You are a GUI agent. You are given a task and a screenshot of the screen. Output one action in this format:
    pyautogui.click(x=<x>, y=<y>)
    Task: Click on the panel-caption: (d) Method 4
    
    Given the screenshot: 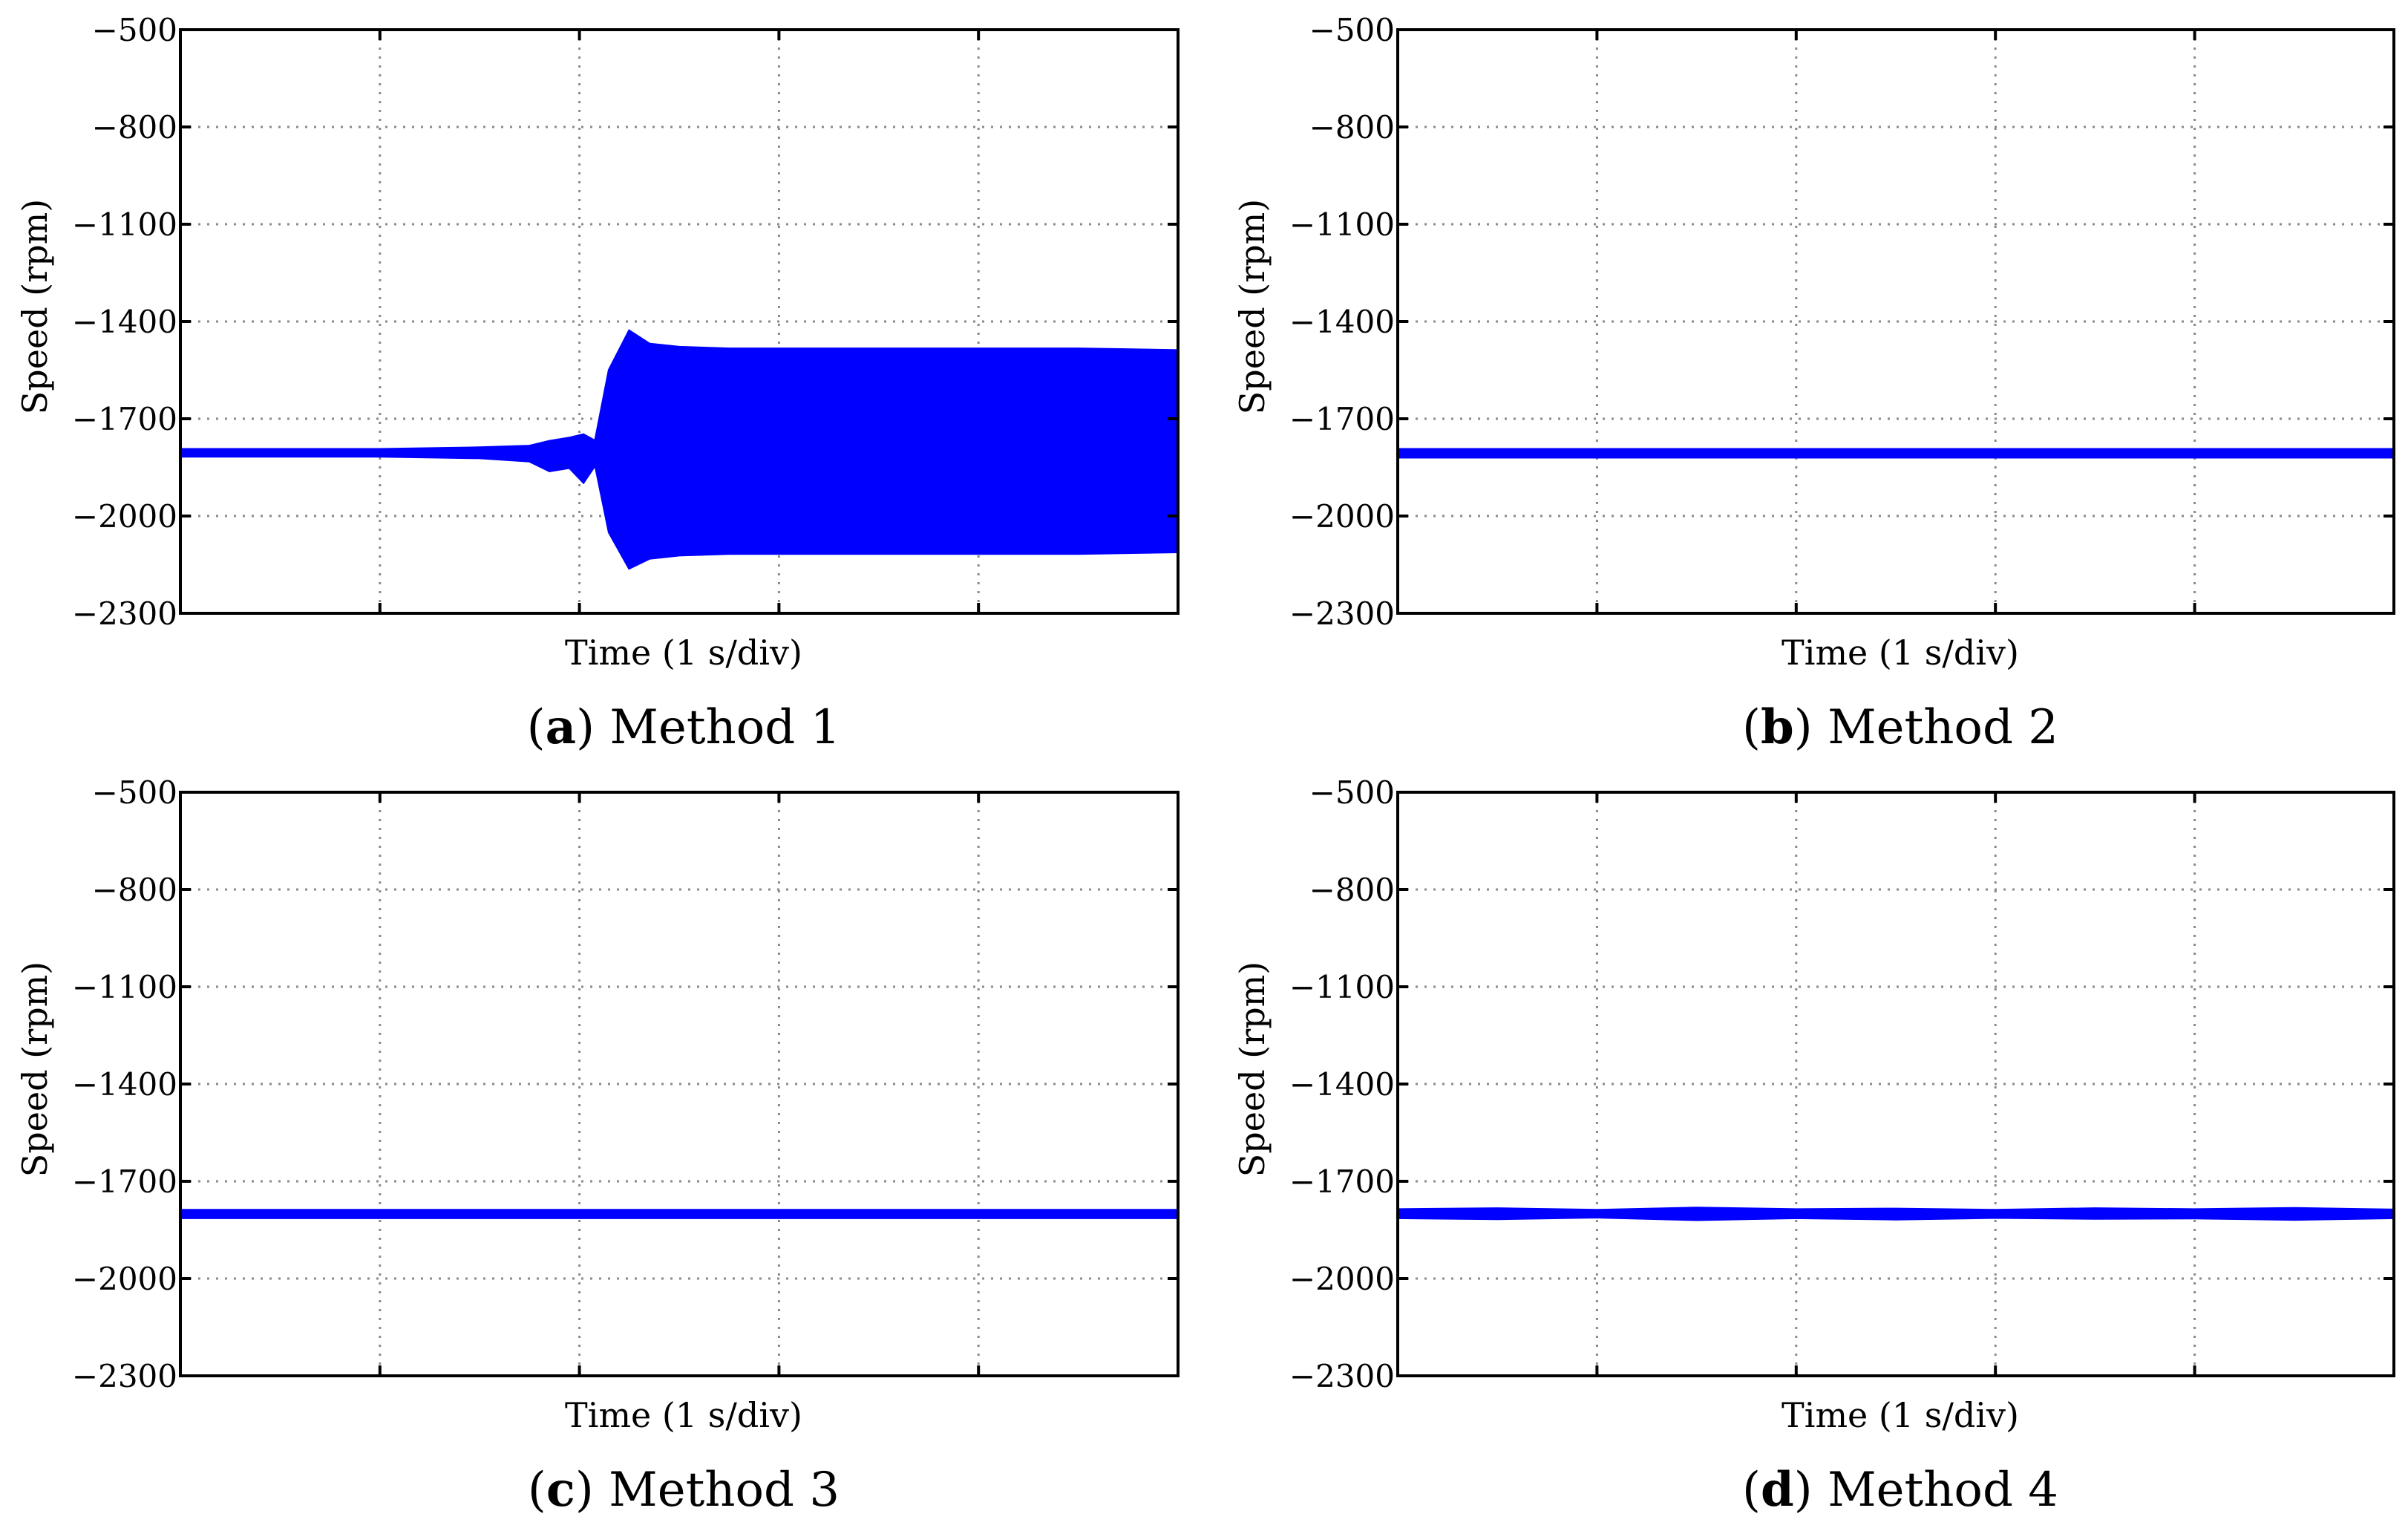 What is the action you would take?
    pyautogui.click(x=1900, y=1490)
    